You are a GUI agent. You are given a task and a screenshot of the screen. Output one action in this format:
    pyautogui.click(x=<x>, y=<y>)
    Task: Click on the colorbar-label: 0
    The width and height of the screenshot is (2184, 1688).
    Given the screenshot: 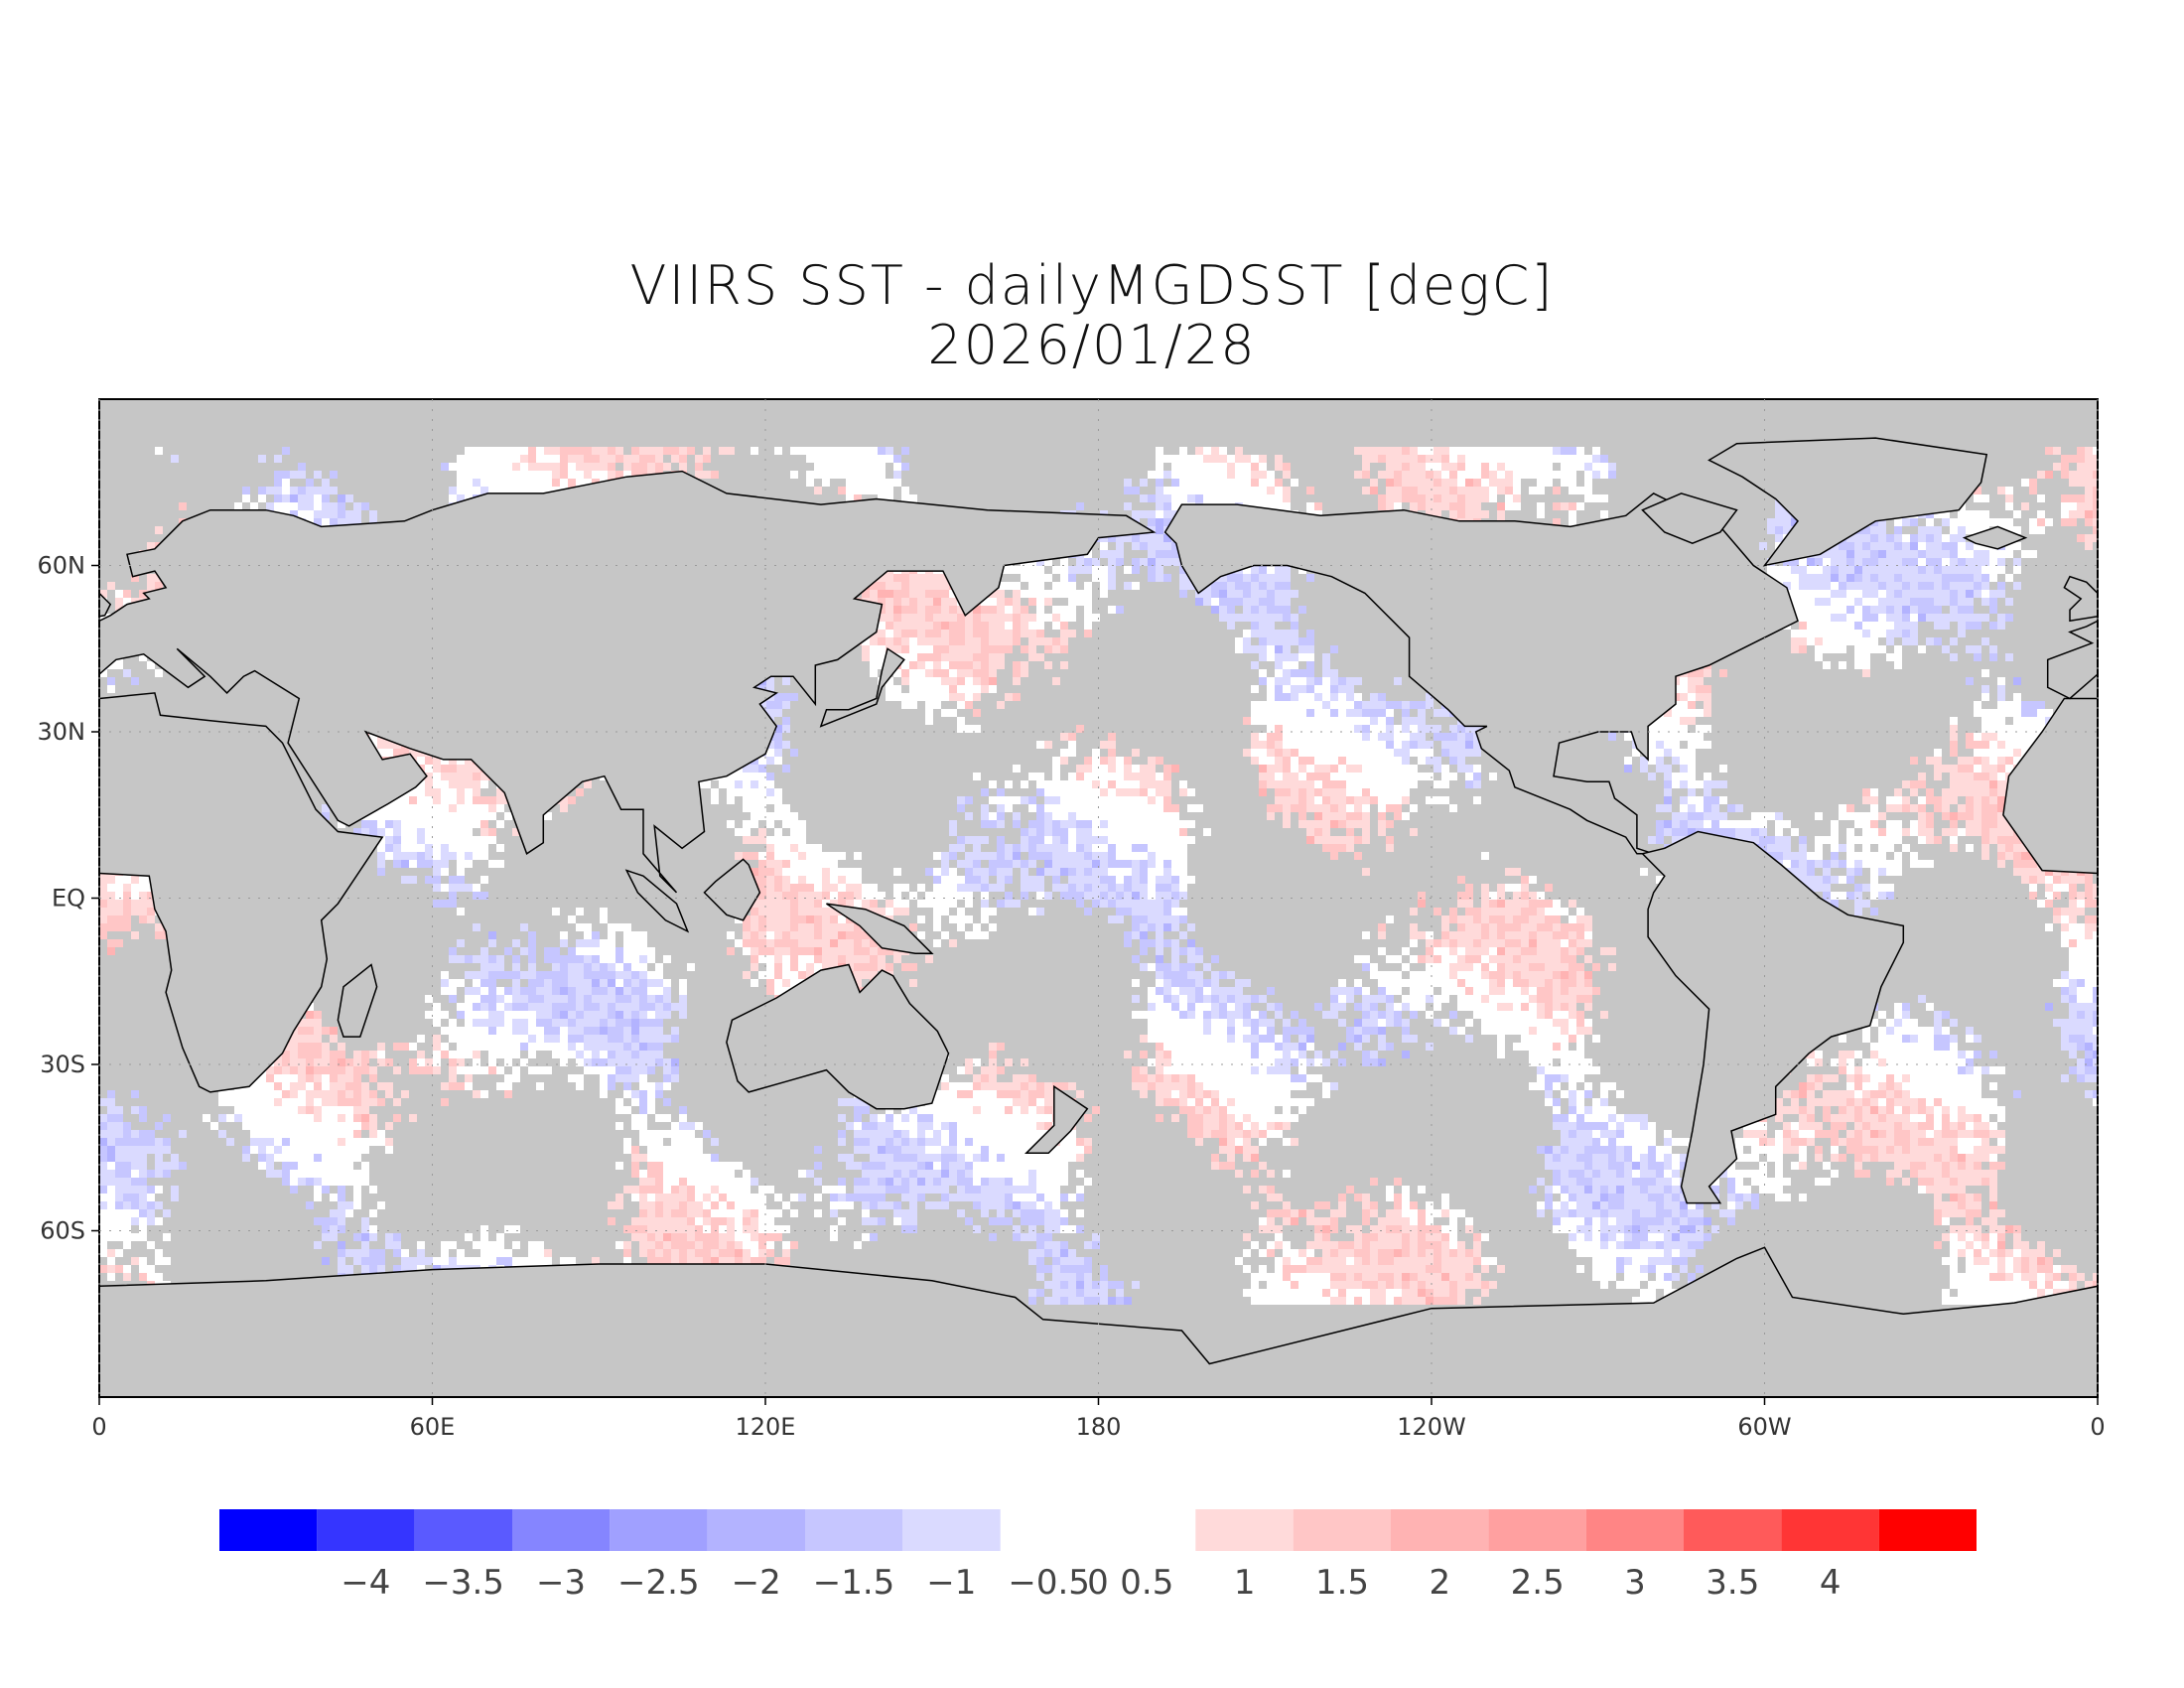 What is the action you would take?
    pyautogui.click(x=1098, y=1583)
    